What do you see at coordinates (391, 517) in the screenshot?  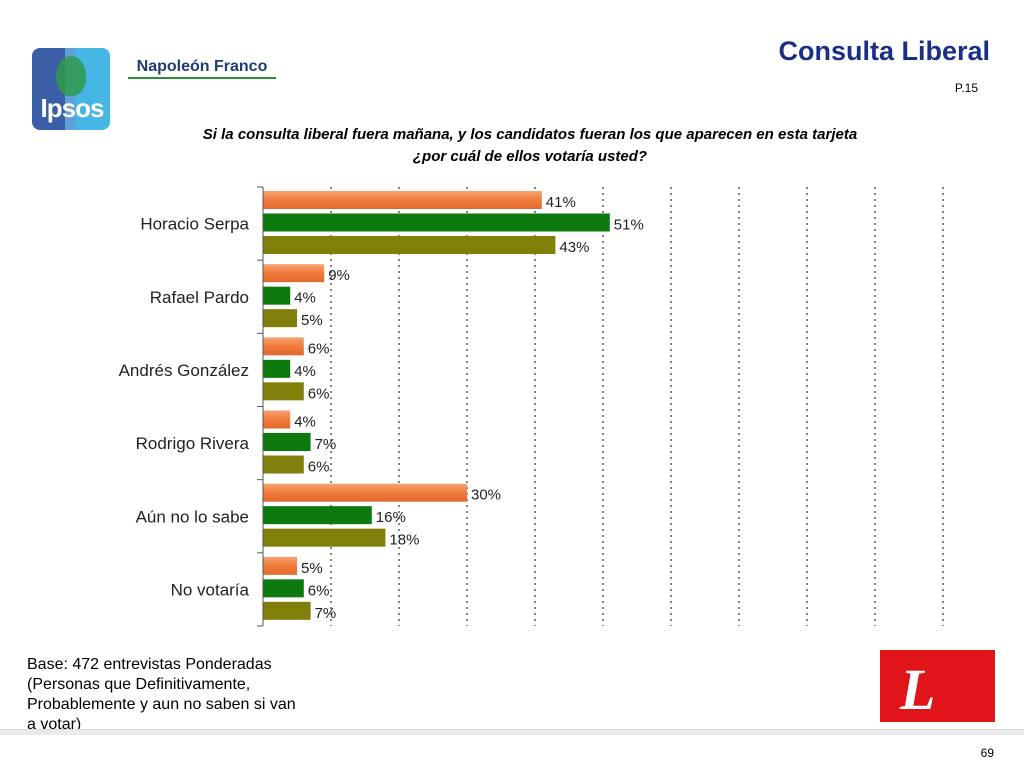 I see `bar-value-label: 16%` at bounding box center [391, 517].